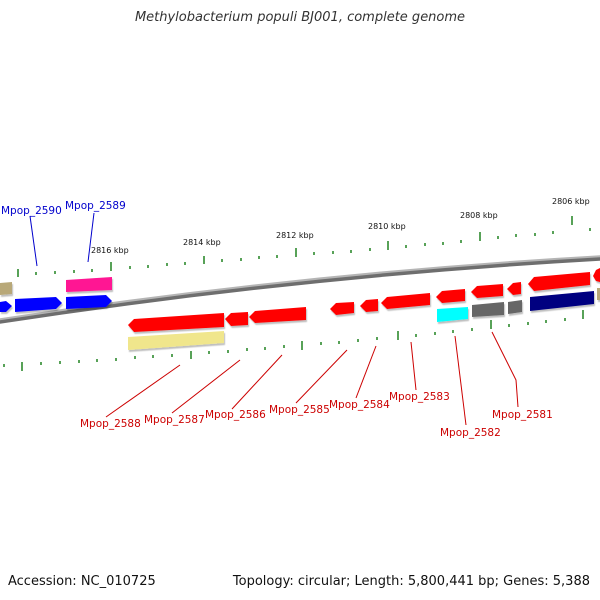 This screenshot has width=600, height=600. I want to click on reverse-strand-genes, so click(359, 311).